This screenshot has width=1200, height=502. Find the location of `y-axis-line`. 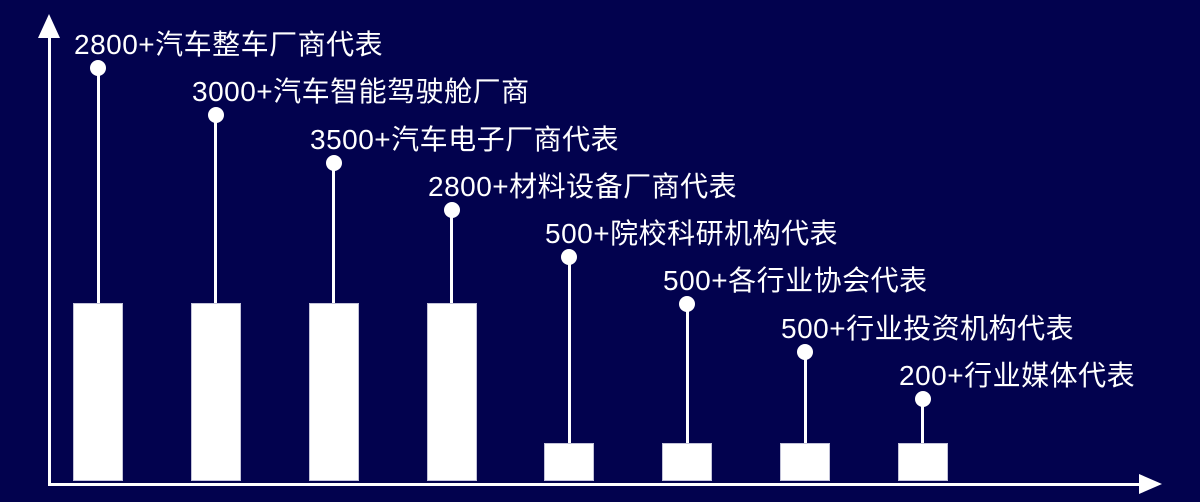

y-axis-line is located at coordinates (49, 259).